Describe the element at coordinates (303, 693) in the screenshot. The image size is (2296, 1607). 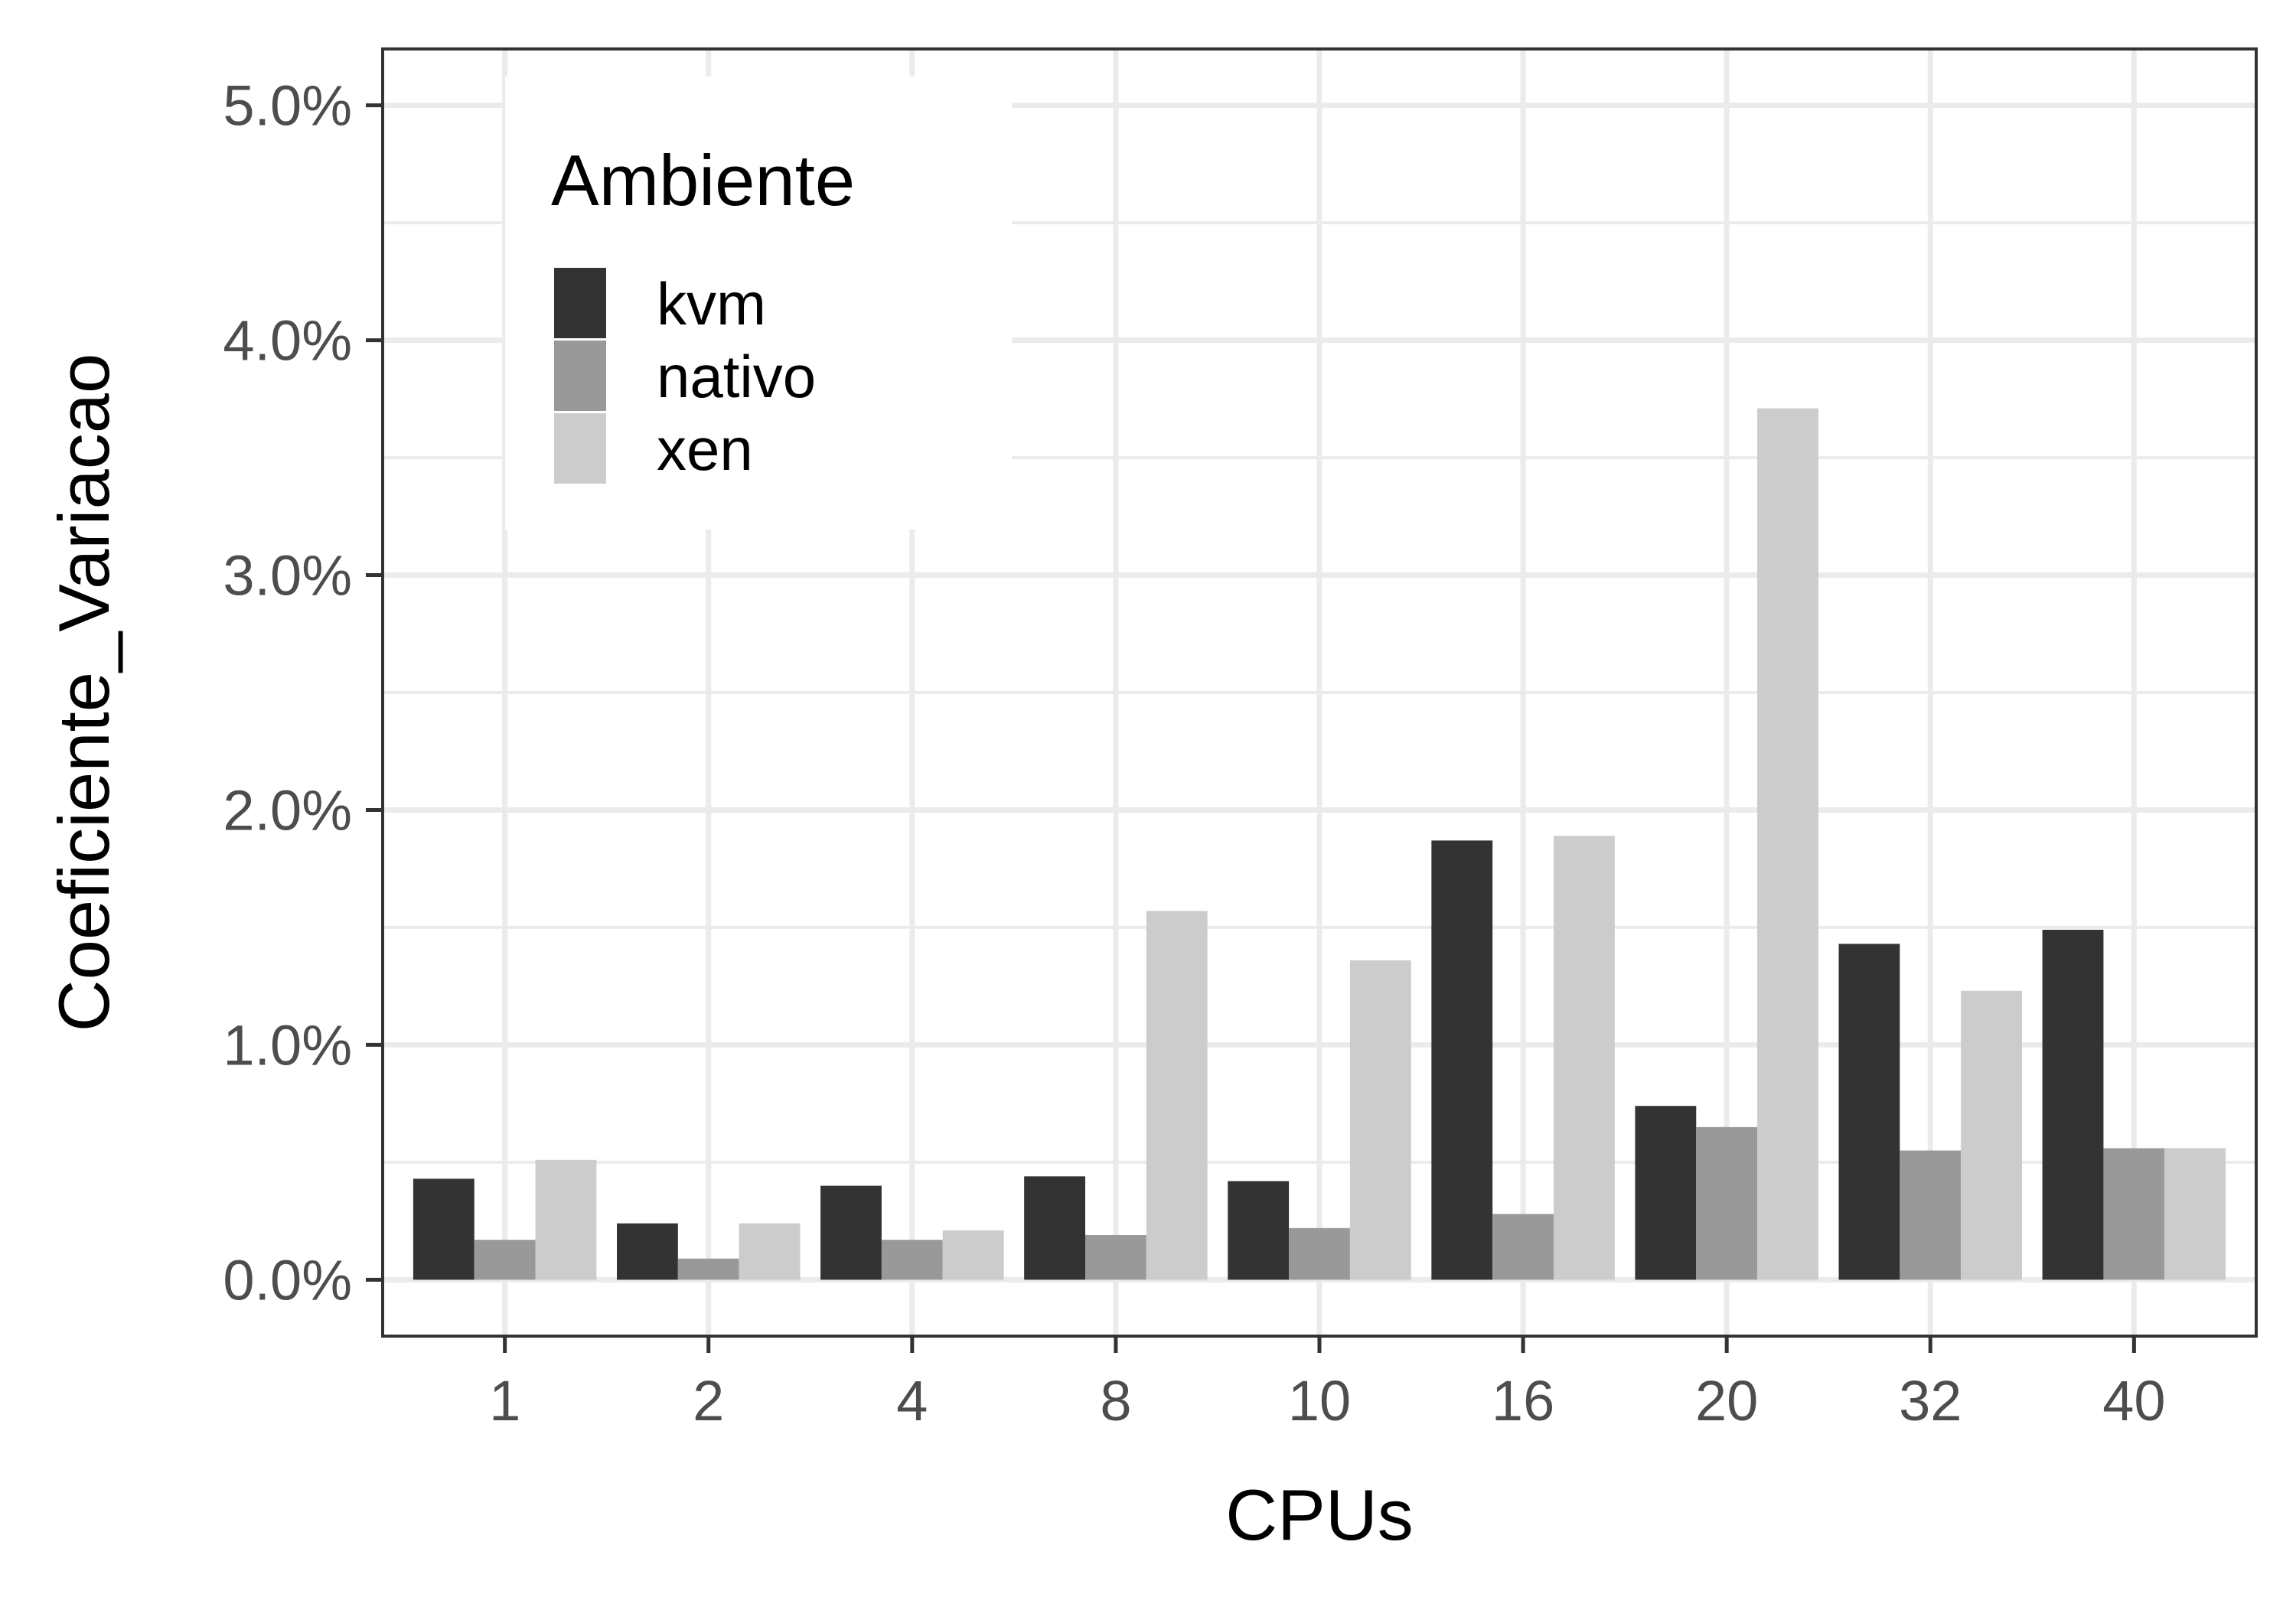
I see `y-axis: 0.0% 1.0% 2.0% 3.0% 4.0% 5.0%` at that location.